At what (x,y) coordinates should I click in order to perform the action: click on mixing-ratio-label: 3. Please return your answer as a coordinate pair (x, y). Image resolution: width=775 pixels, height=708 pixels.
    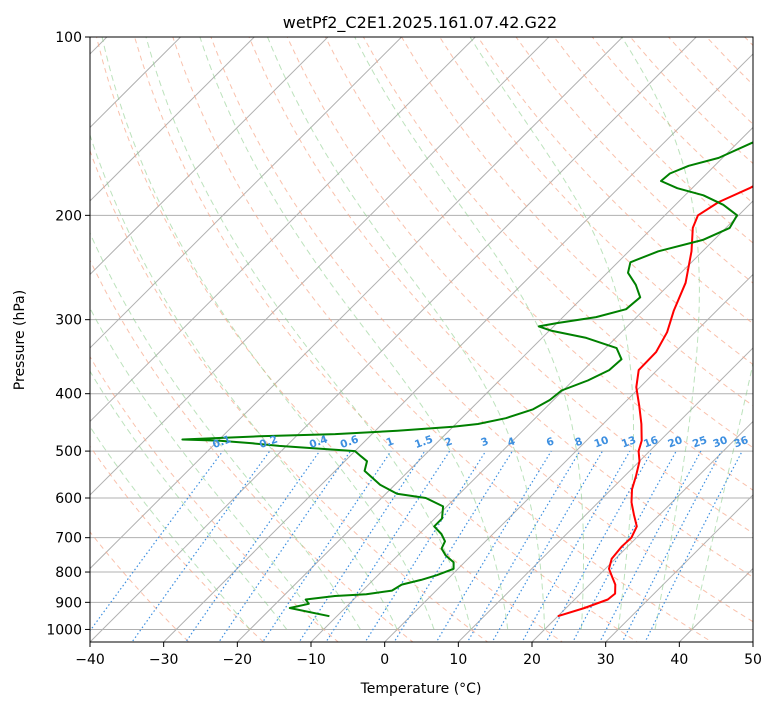
    Looking at the image, I should click on (484, 442).